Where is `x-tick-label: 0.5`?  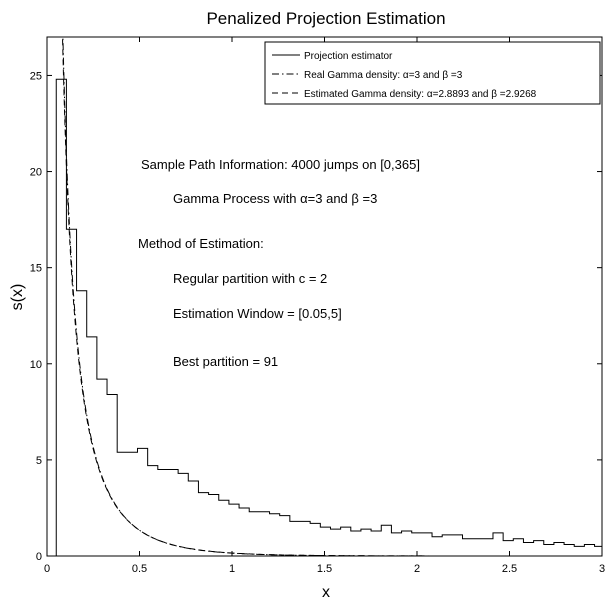
x-tick-label: 0.5 is located at coordinates (139, 569).